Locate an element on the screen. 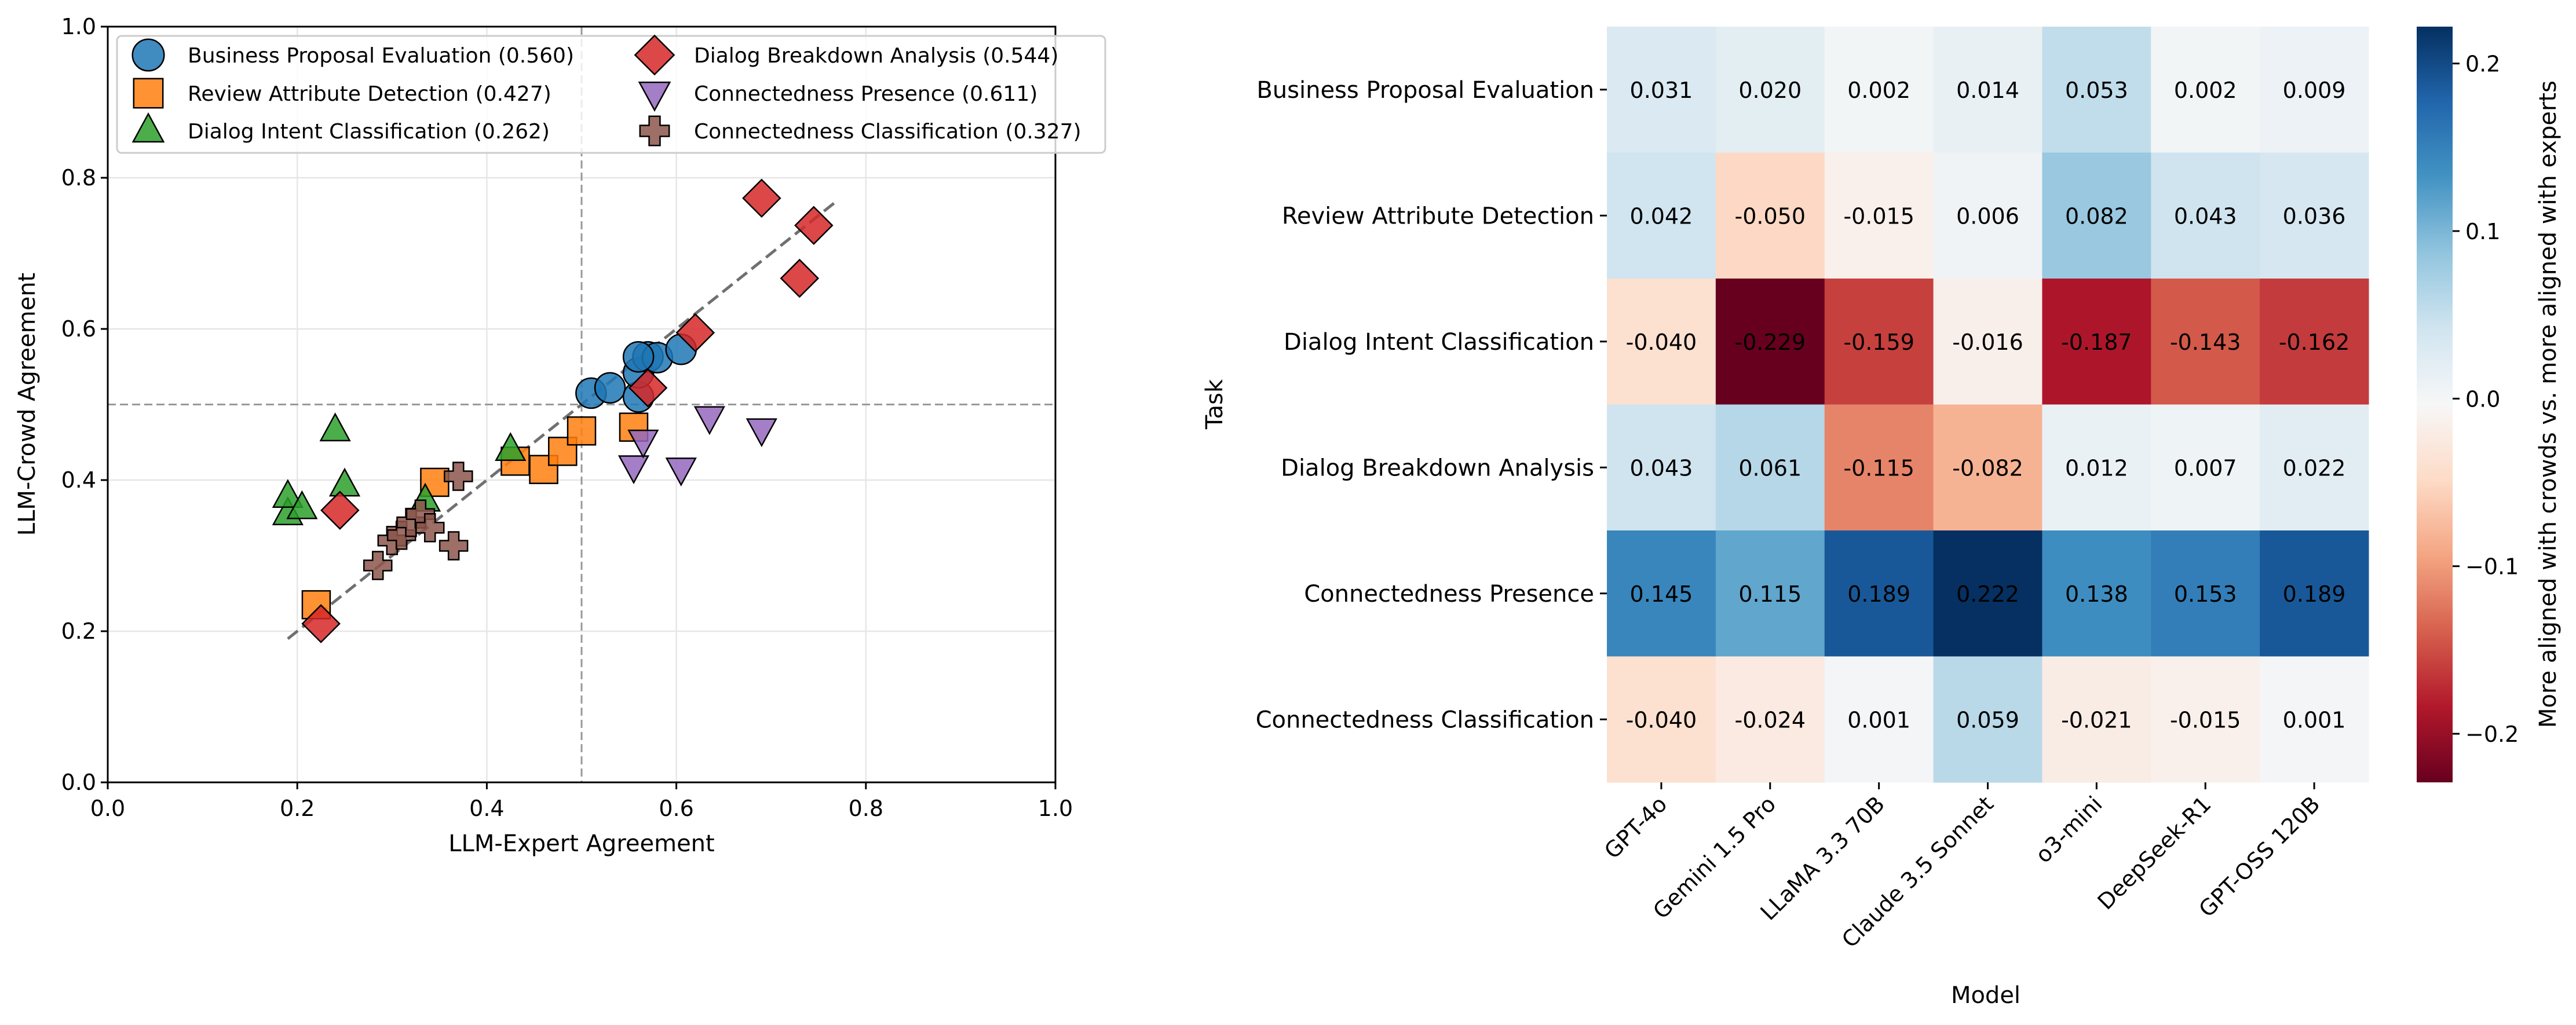 The image size is (2576, 1025). legend-label-dialog-intent-classification: Dialog Intent Classification (0.262) is located at coordinates (369, 132).